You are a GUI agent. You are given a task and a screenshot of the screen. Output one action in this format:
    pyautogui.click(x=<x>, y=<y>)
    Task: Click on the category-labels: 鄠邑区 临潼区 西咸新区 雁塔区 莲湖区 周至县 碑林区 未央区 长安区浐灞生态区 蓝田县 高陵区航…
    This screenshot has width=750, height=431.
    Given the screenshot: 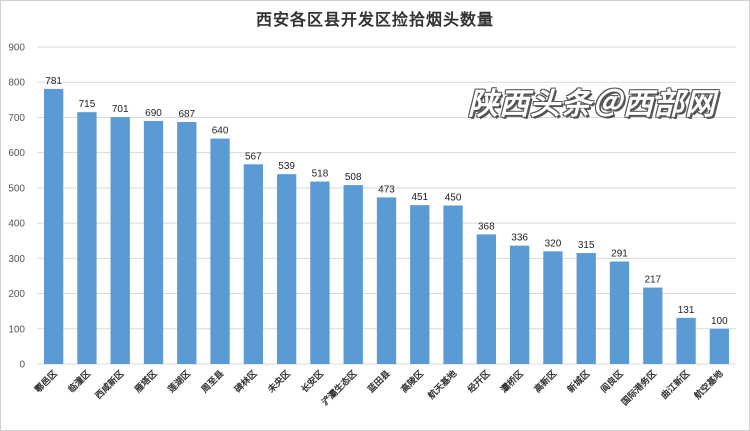 What is the action you would take?
    pyautogui.click(x=379, y=388)
    